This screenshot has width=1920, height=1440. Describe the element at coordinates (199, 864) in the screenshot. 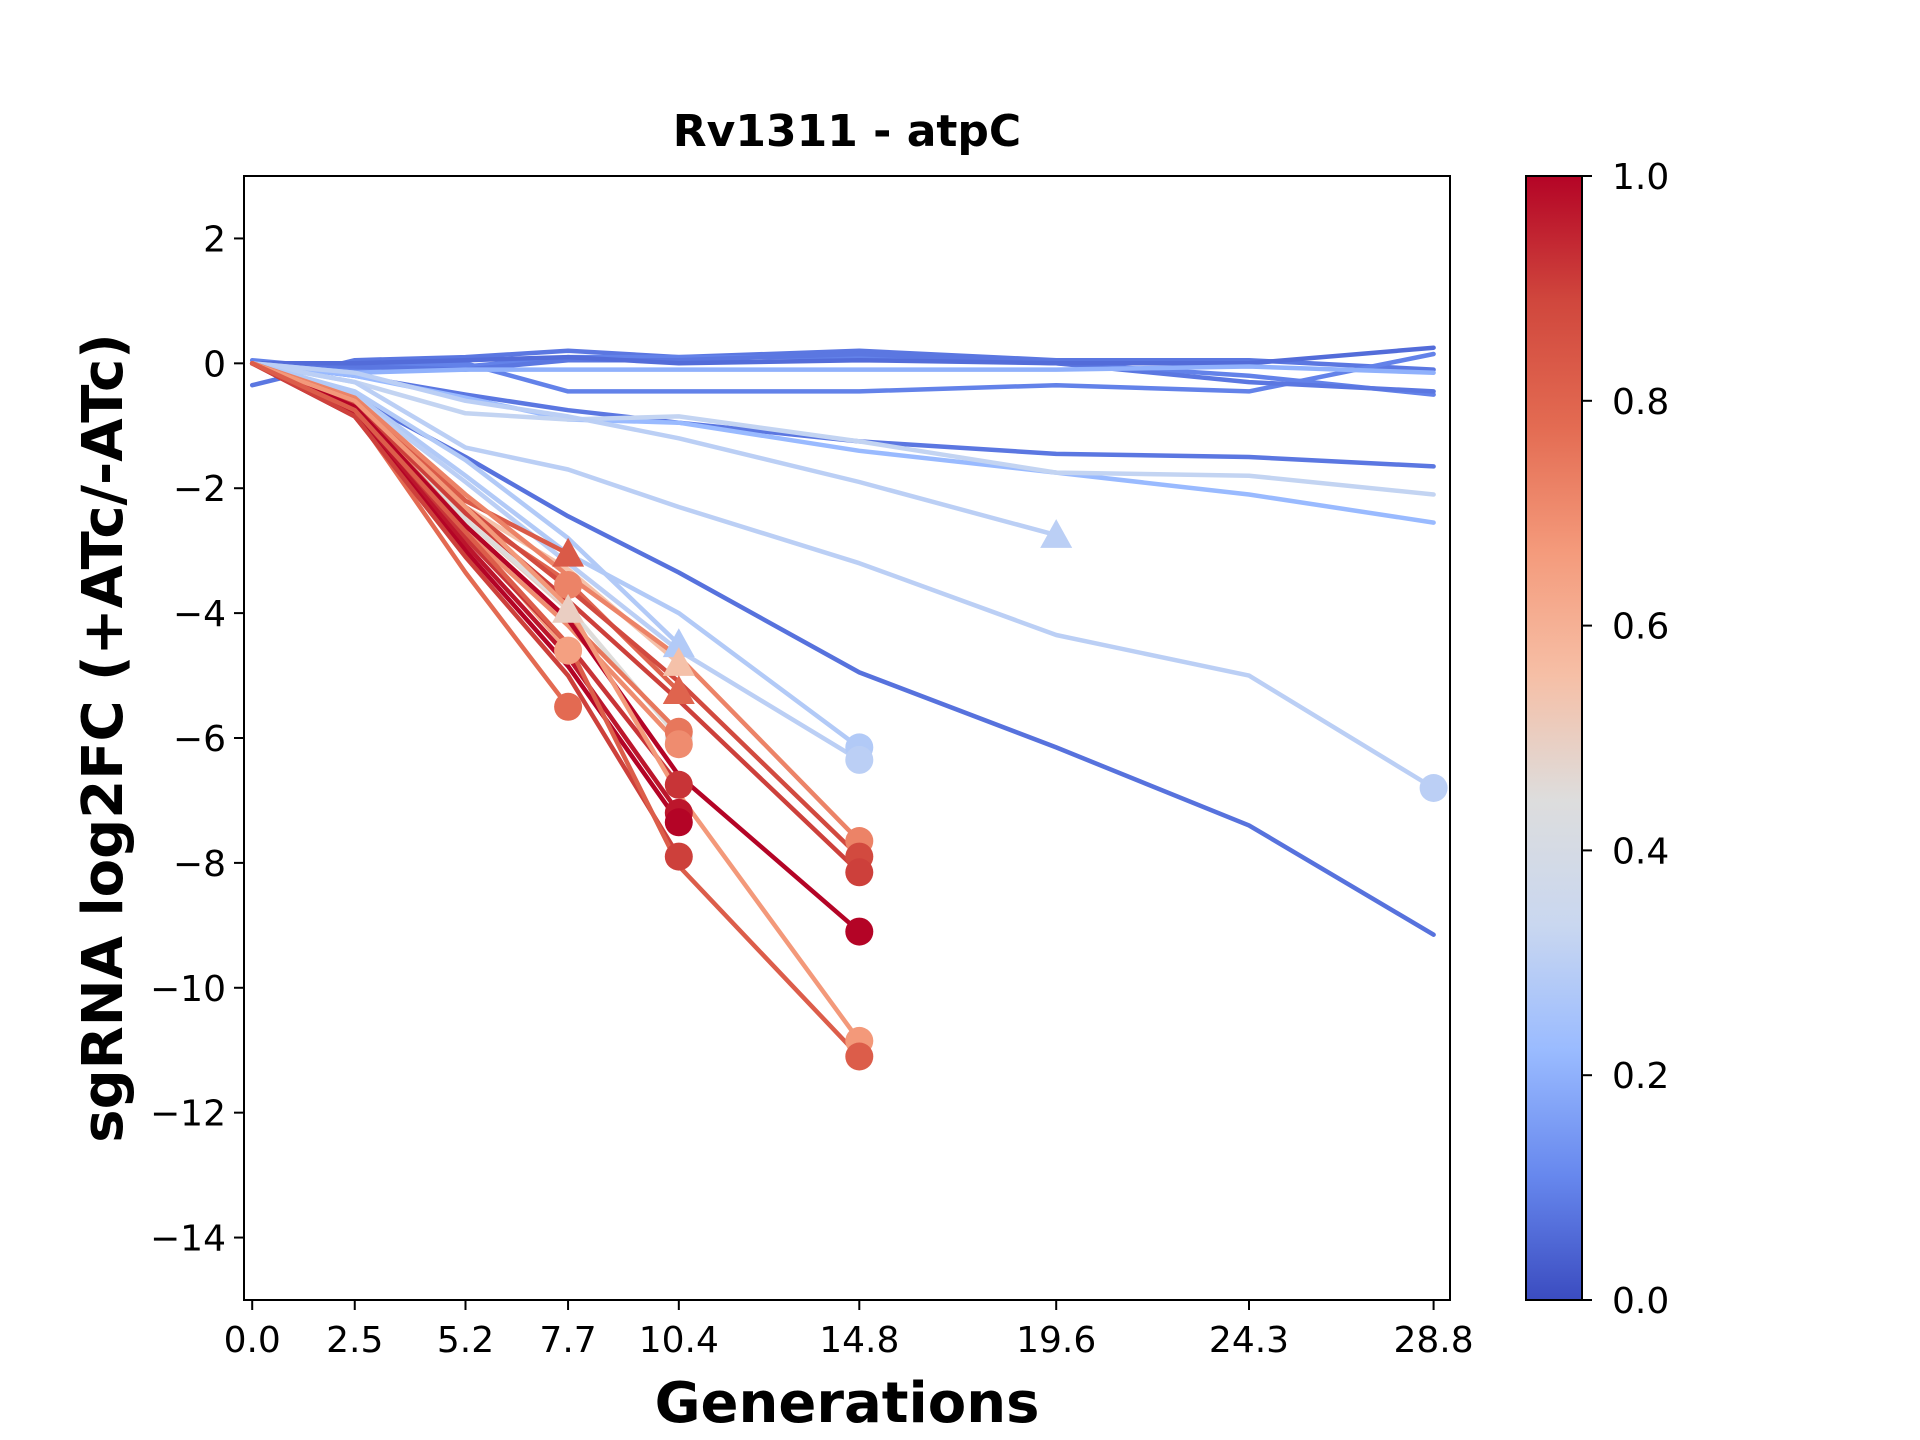

I see `y-tick-label: −8` at that location.